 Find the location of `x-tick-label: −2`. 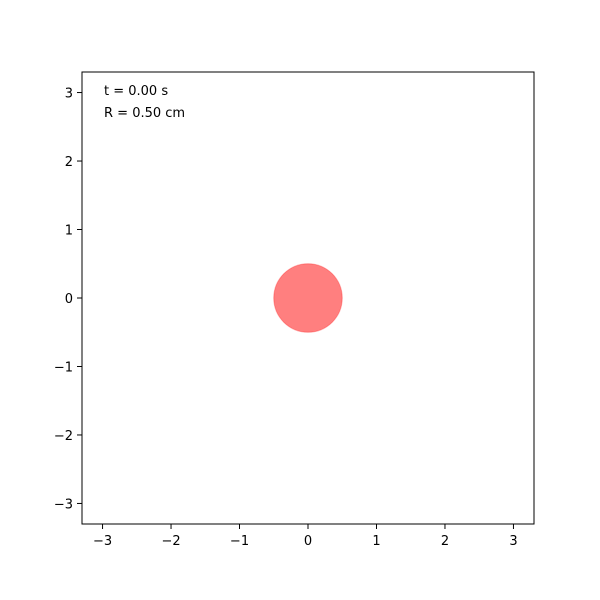

x-tick-label: −2 is located at coordinates (170, 541).